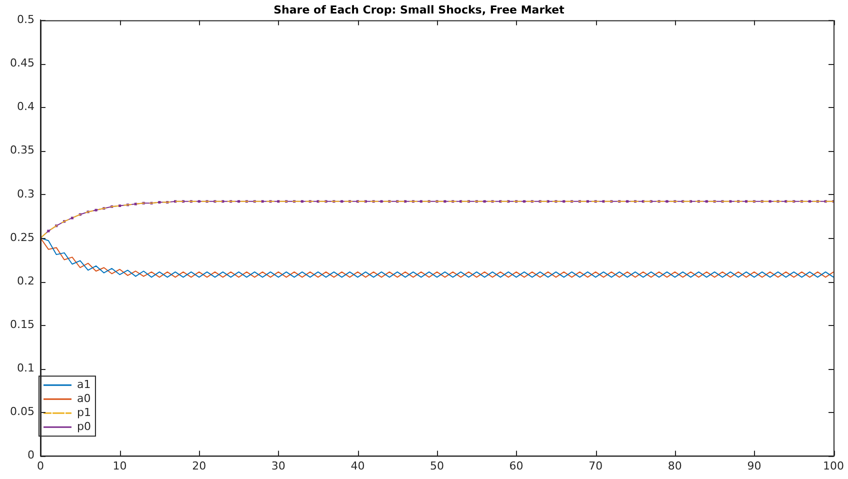 Image resolution: width=848 pixels, height=479 pixels. What do you see at coordinates (357, 465) in the screenshot?
I see `x-tick-label: 40` at bounding box center [357, 465].